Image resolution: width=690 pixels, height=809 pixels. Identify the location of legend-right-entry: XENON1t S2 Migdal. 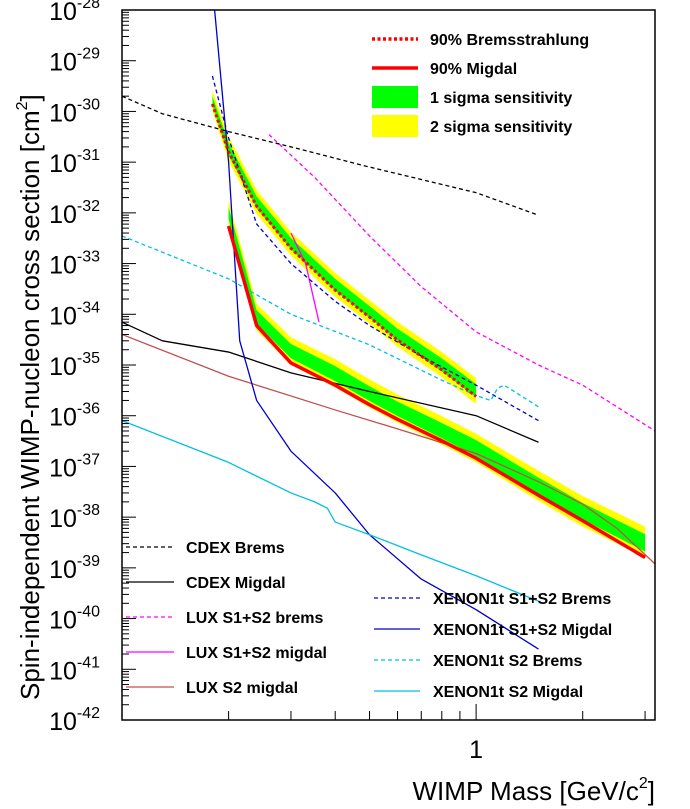
(478, 692).